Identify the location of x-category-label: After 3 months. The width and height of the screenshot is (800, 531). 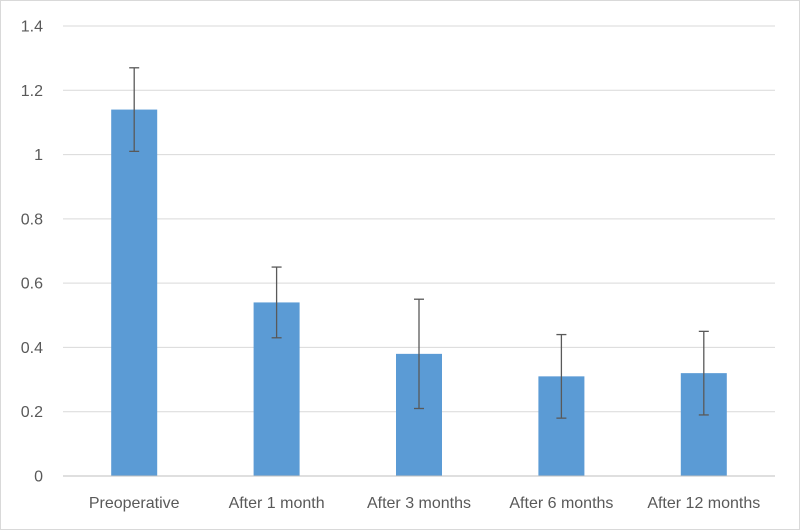
(419, 503).